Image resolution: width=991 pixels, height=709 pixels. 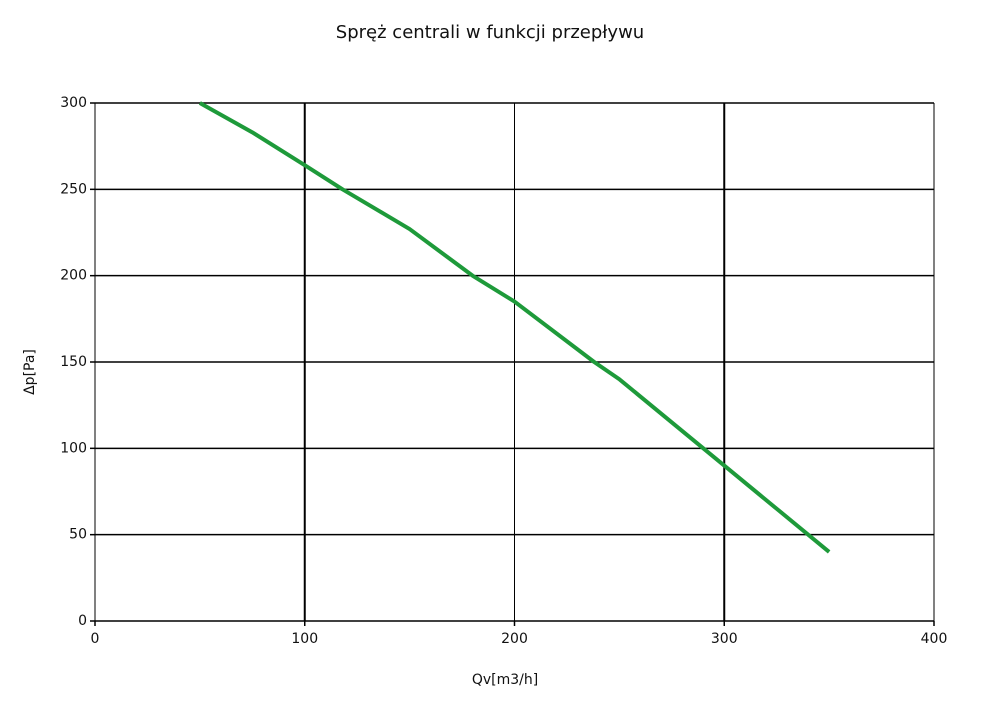 What do you see at coordinates (30, 372) in the screenshot?
I see `y-axis-label: Δp[Pa]` at bounding box center [30, 372].